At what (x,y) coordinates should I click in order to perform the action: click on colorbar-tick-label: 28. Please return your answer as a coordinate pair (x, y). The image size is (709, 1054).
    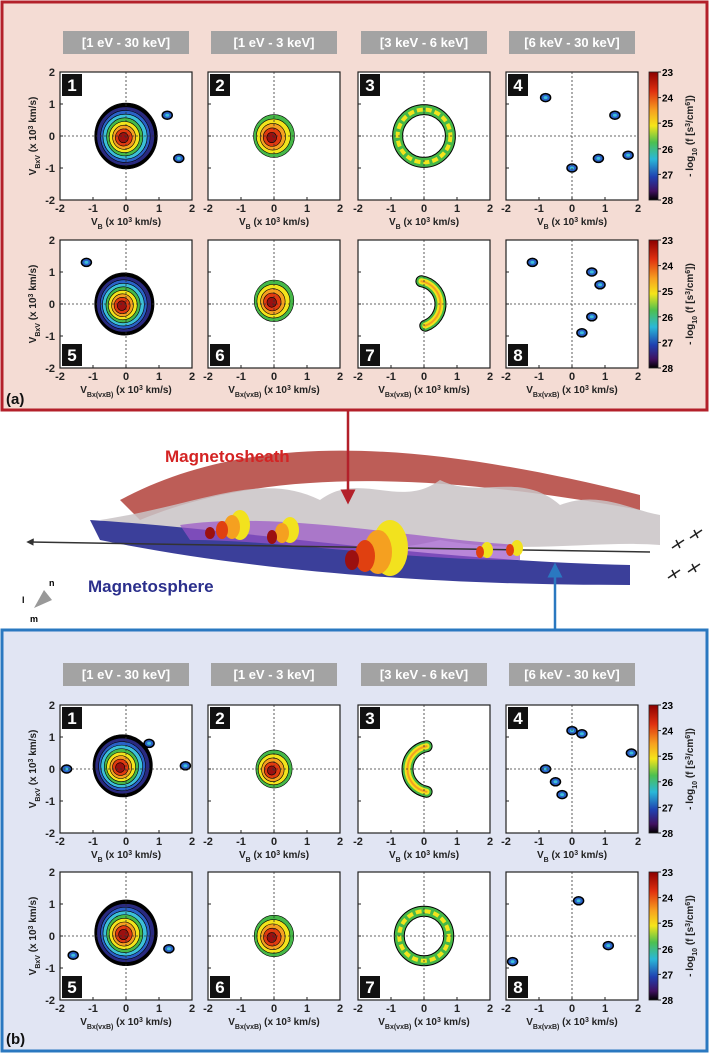
    Looking at the image, I should click on (668, 834).